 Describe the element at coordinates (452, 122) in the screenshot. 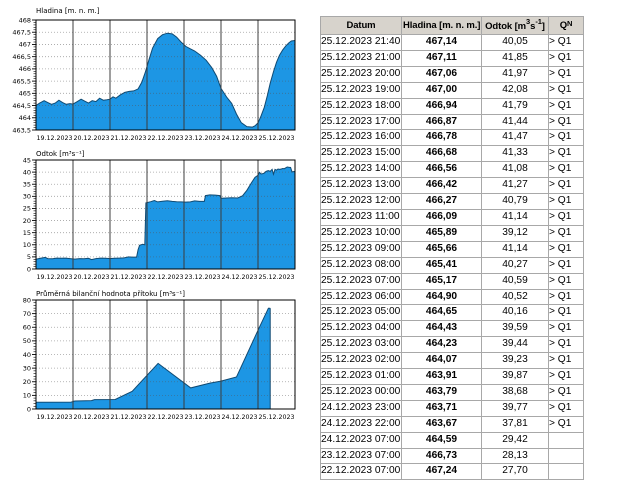

I see `table-row: 25.12.2023 17:00 466,87 41,44 > Q1` at that location.